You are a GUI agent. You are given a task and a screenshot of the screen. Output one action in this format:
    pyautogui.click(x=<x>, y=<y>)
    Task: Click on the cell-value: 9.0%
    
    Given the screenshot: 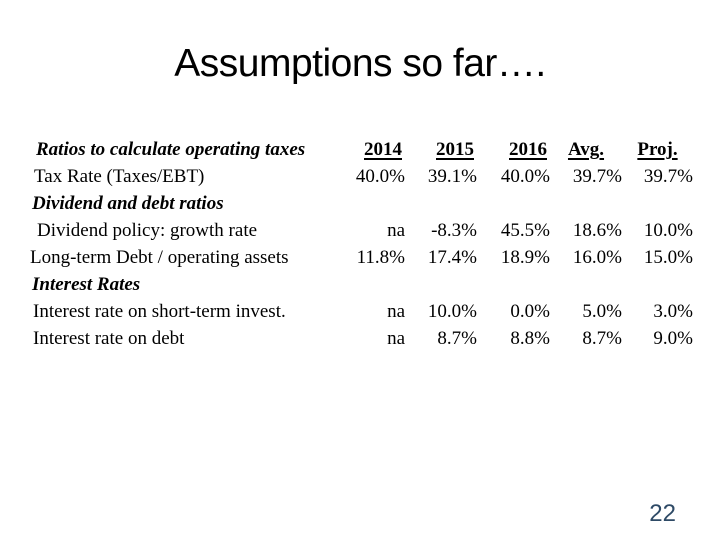 What is the action you would take?
    pyautogui.click(x=673, y=338)
    